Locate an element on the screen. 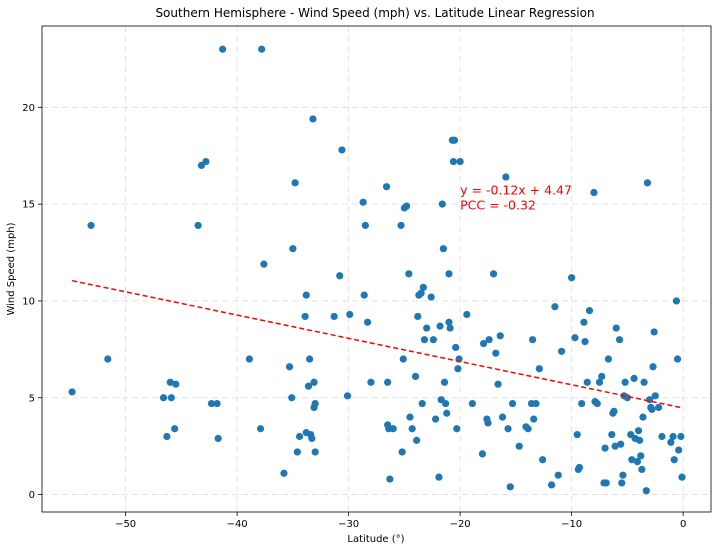  y-tick-label: 0 is located at coordinates (32, 495).